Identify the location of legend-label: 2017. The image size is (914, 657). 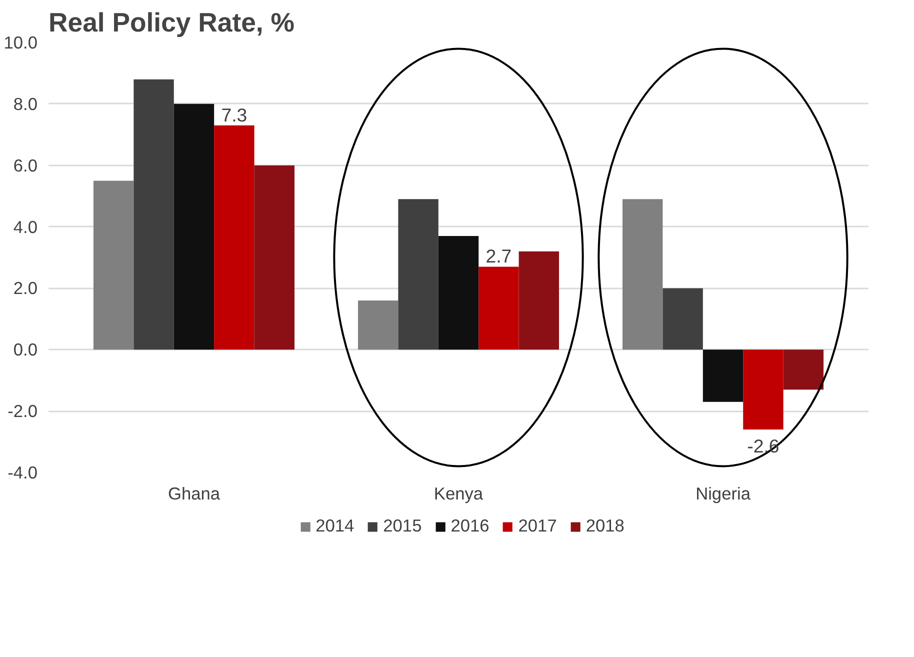
(537, 526).